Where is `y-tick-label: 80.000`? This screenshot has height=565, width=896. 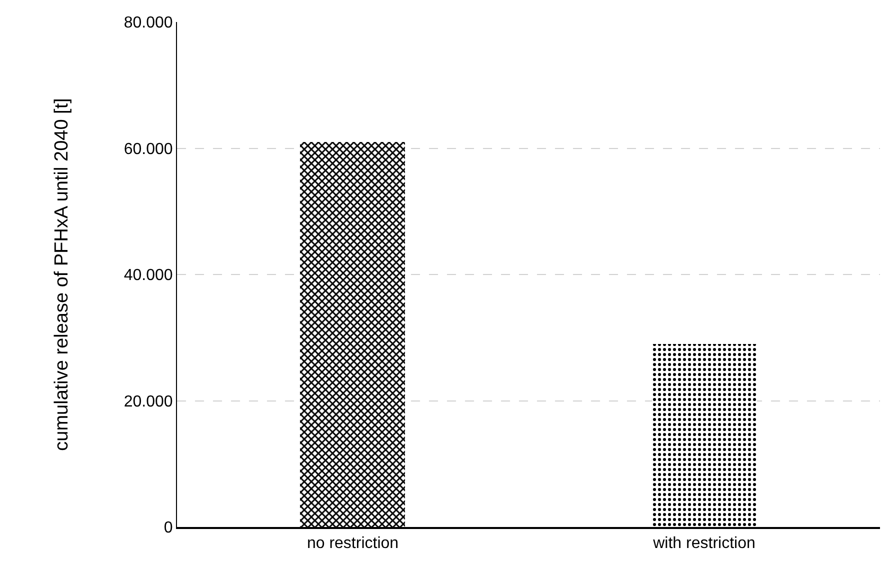 y-tick-label: 80.000 is located at coordinates (148, 23).